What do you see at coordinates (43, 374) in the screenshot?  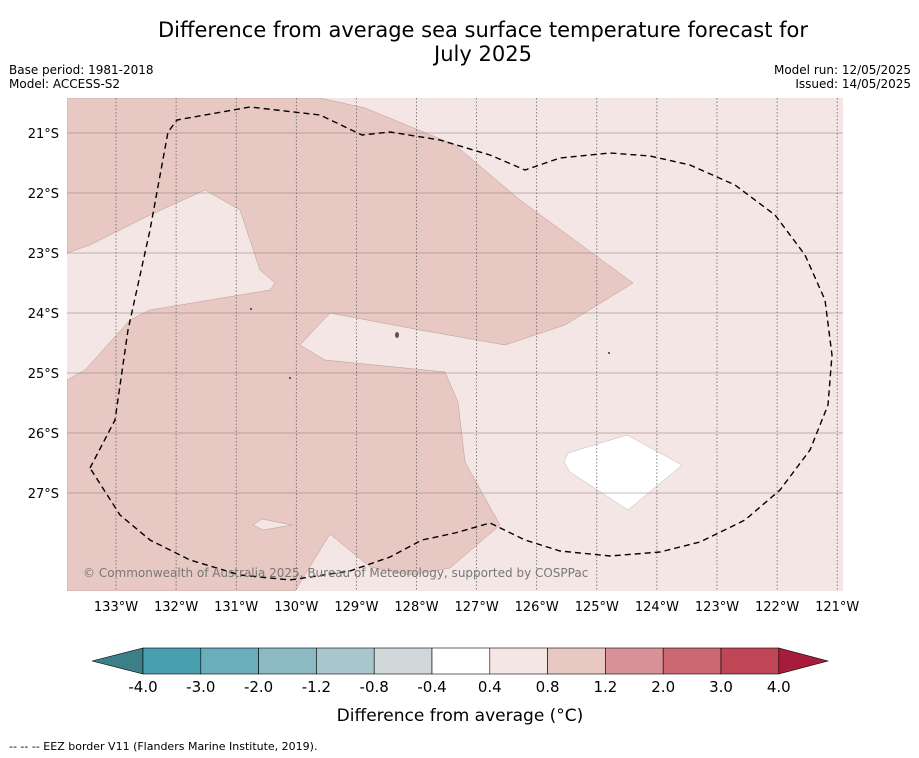 I see `latitude-label: 25°S` at bounding box center [43, 374].